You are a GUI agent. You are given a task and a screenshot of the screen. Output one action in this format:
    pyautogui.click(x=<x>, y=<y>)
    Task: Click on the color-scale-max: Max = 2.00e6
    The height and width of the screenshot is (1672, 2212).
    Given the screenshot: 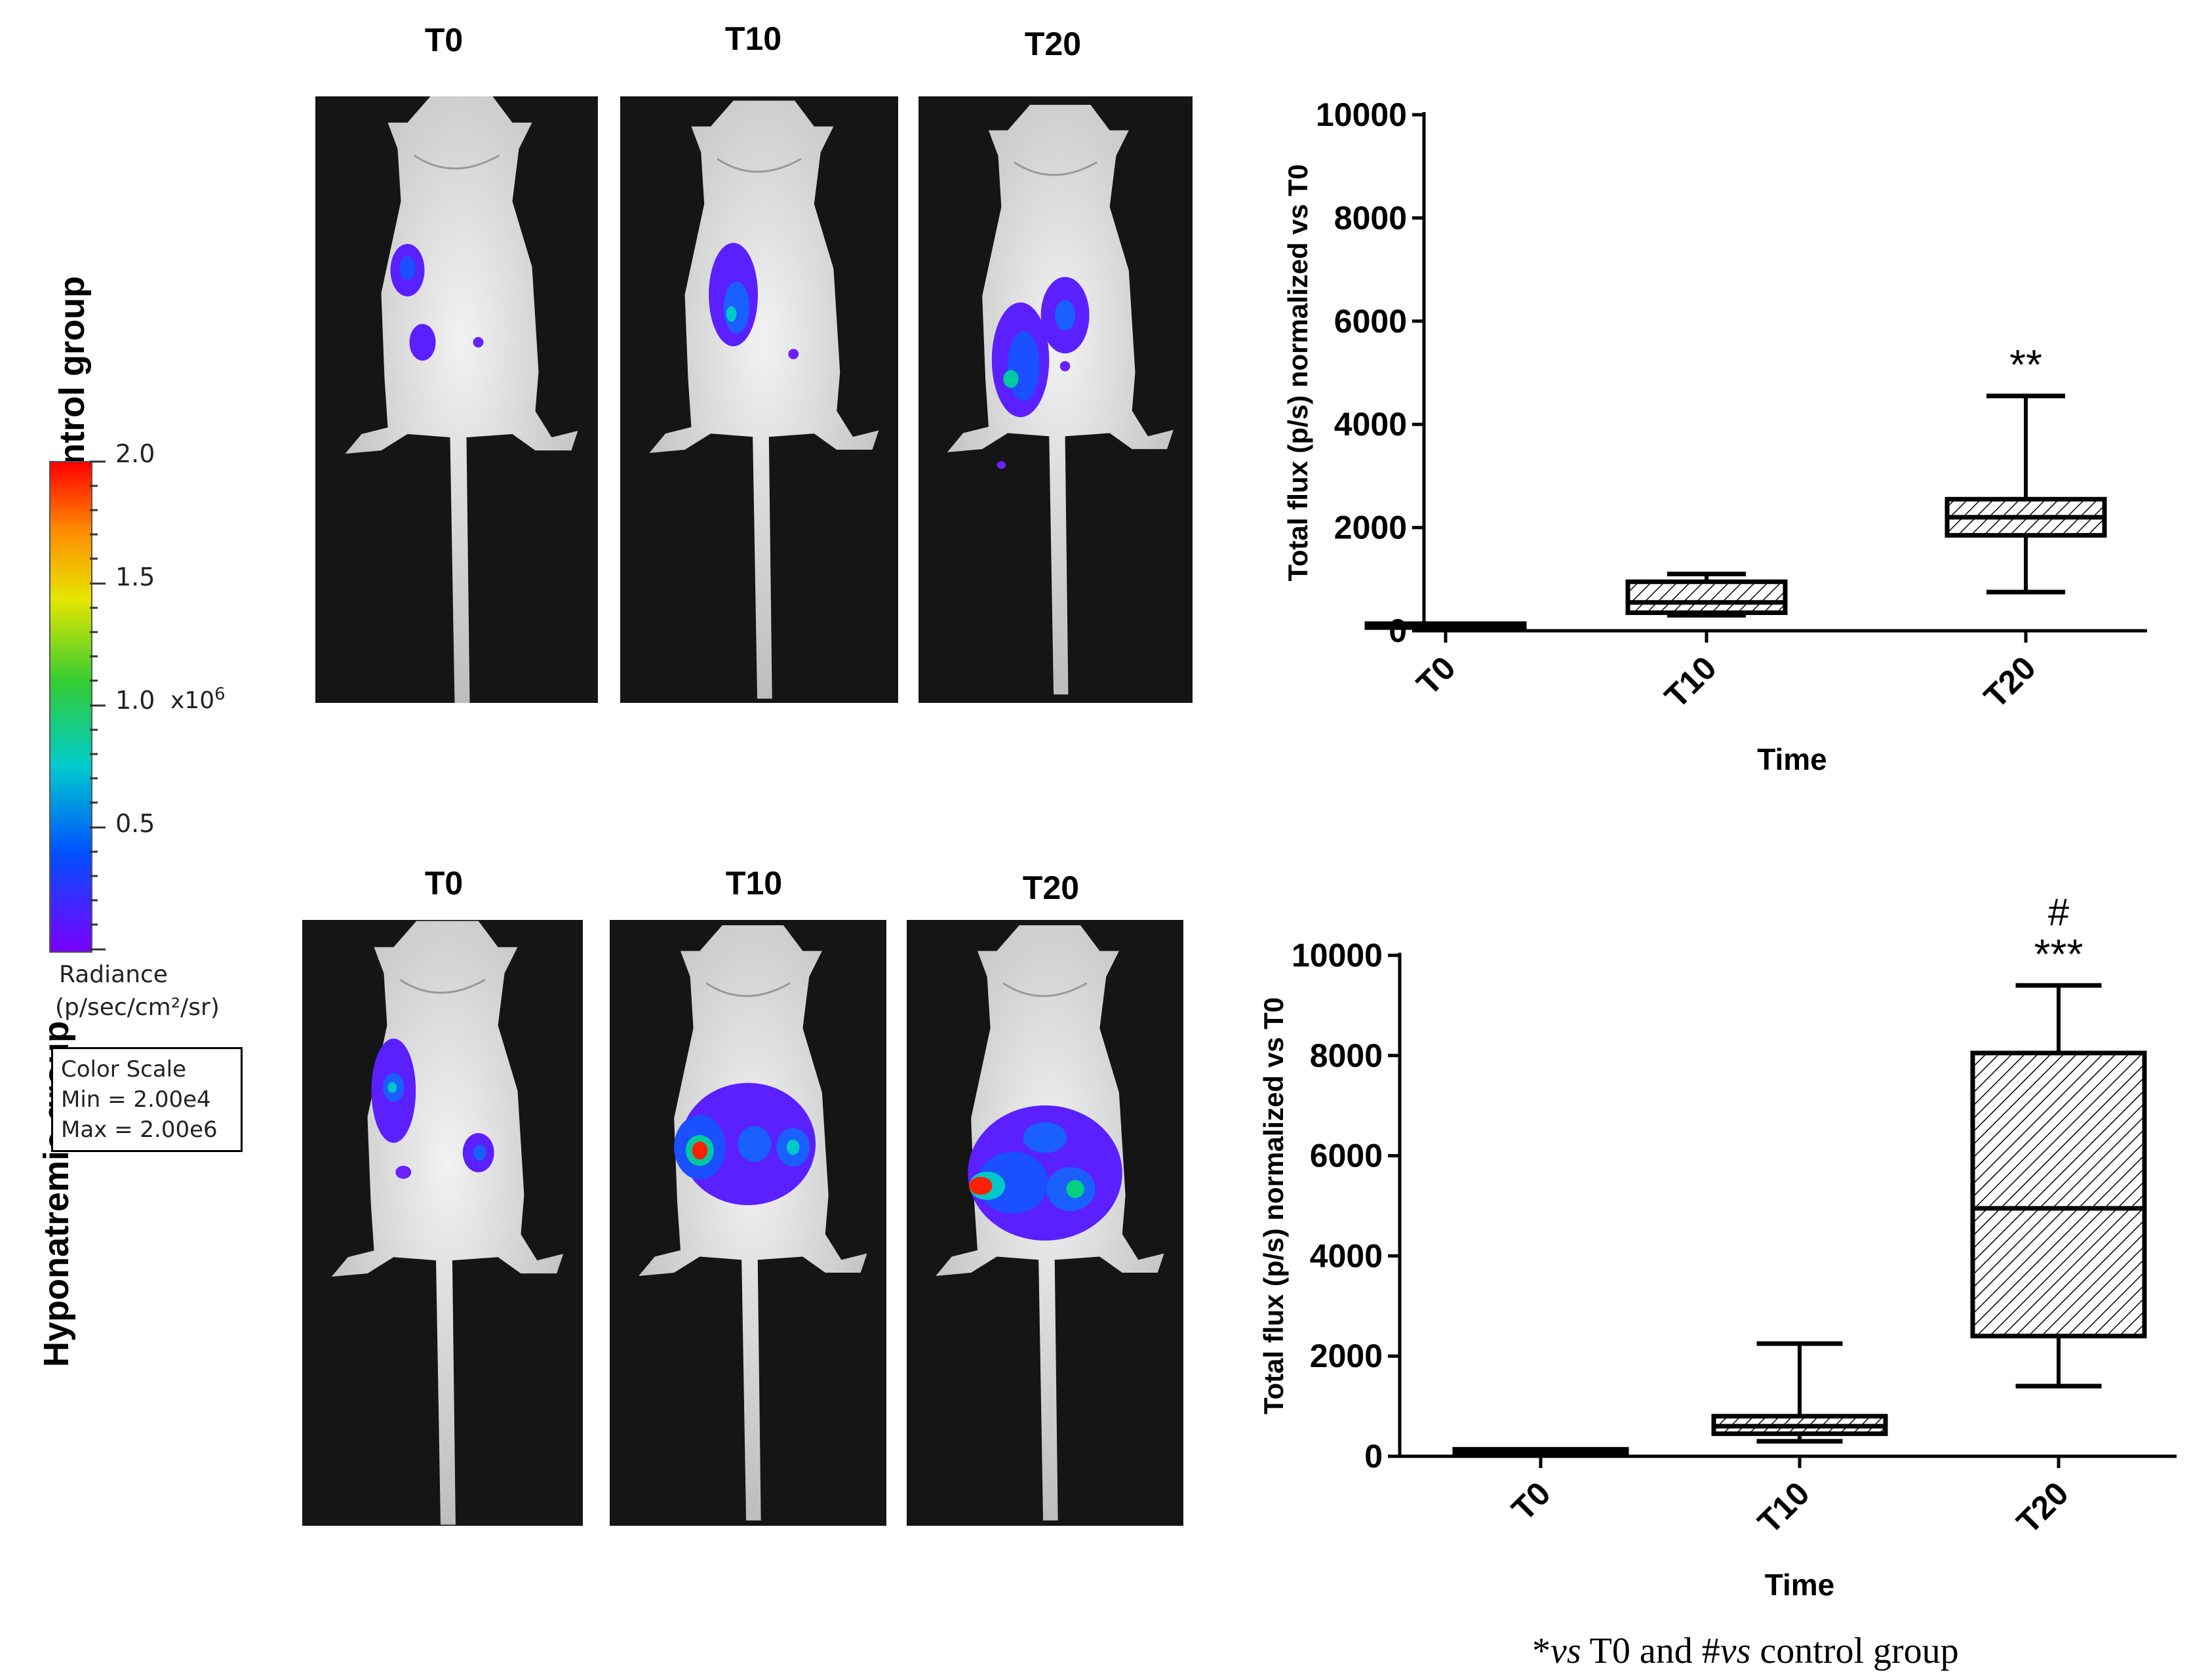 What is the action you would take?
    pyautogui.click(x=139, y=1130)
    